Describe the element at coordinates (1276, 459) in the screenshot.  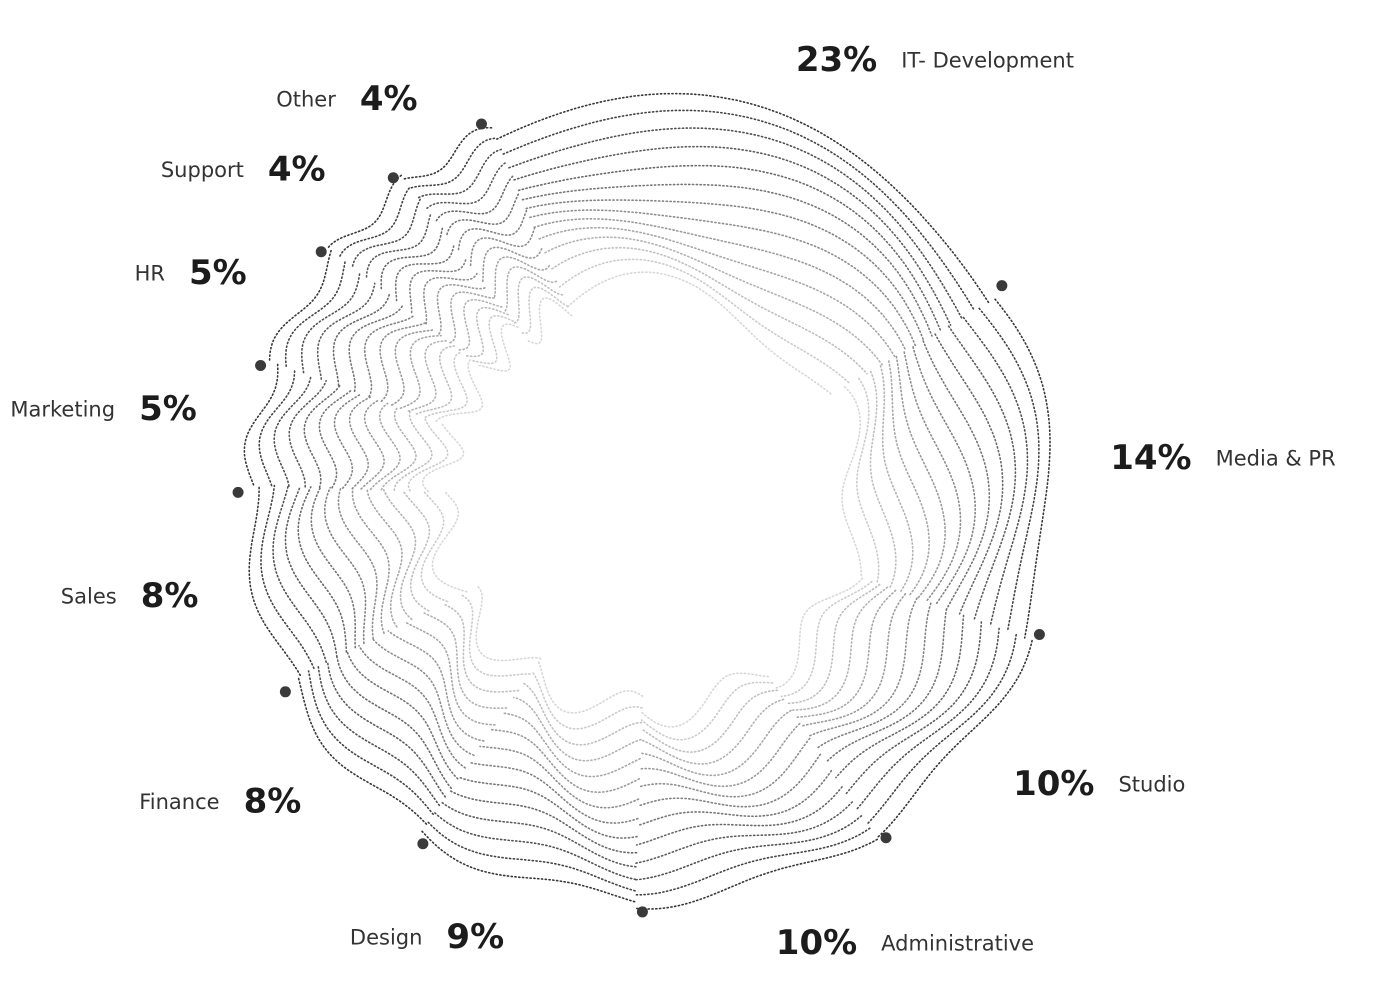
I see `category-label: Media & PR` at that location.